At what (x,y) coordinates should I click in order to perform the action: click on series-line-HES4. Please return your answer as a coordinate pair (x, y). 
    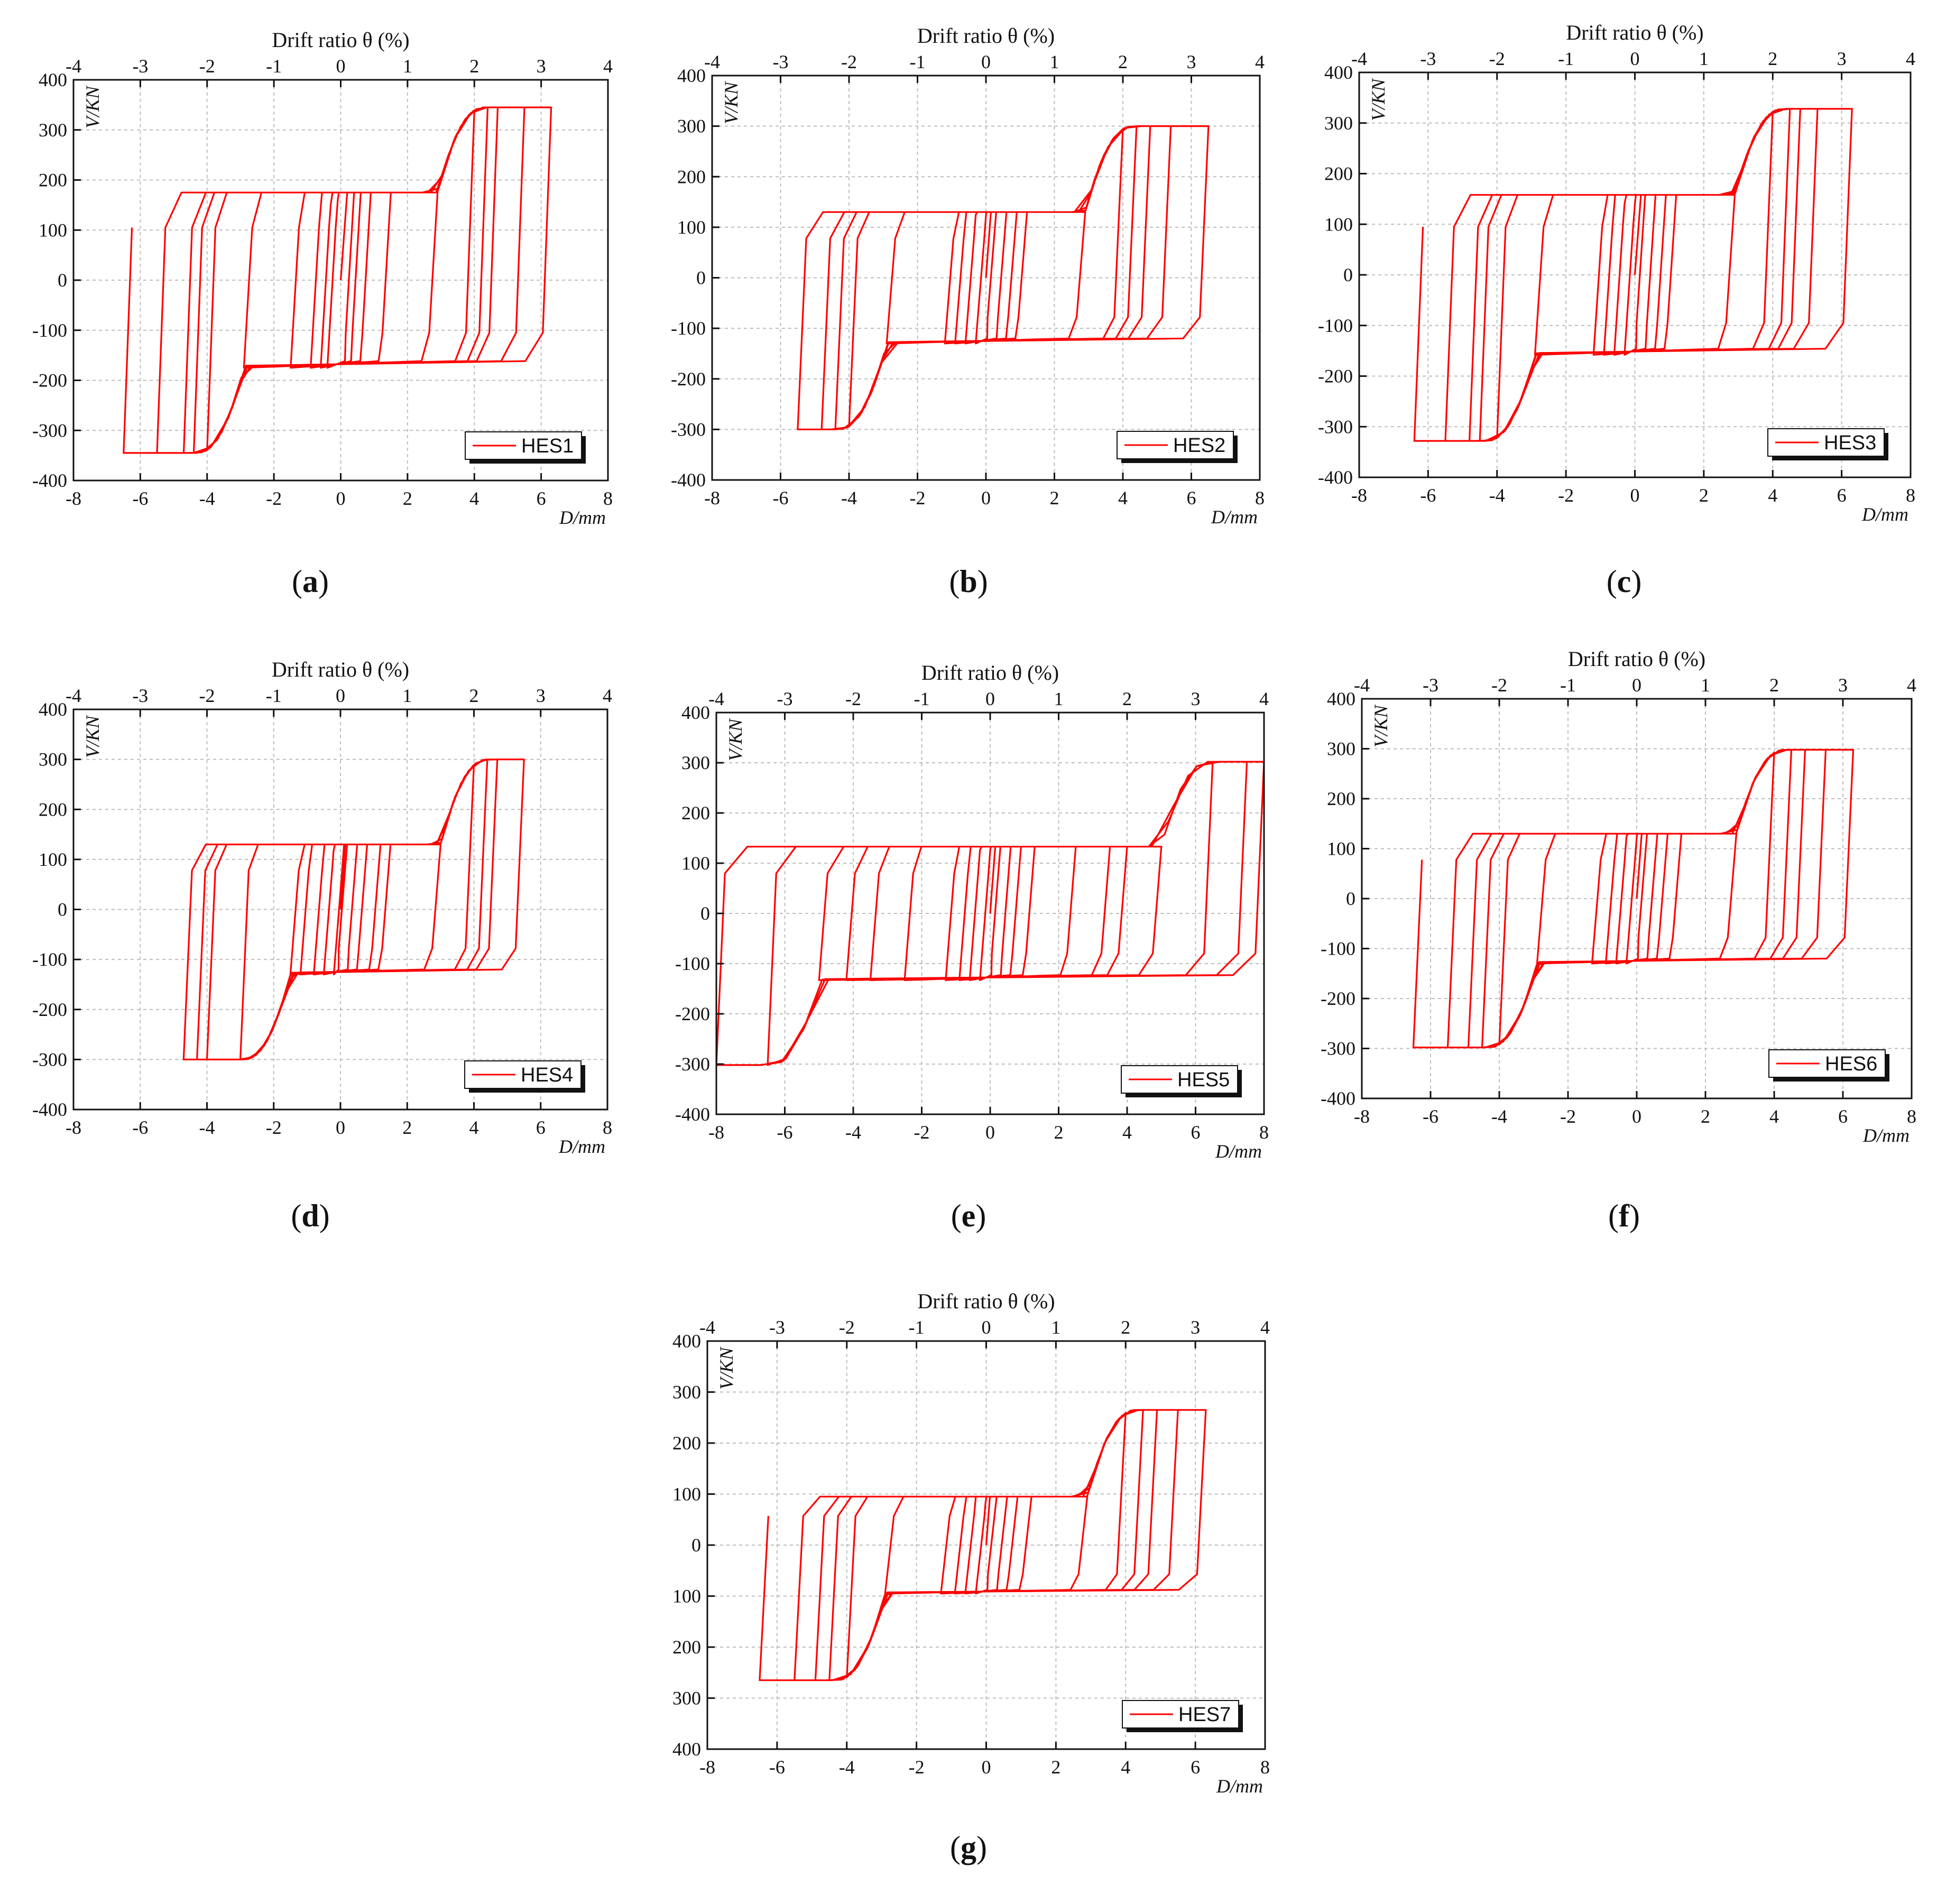
    Looking at the image, I should click on (353, 909).